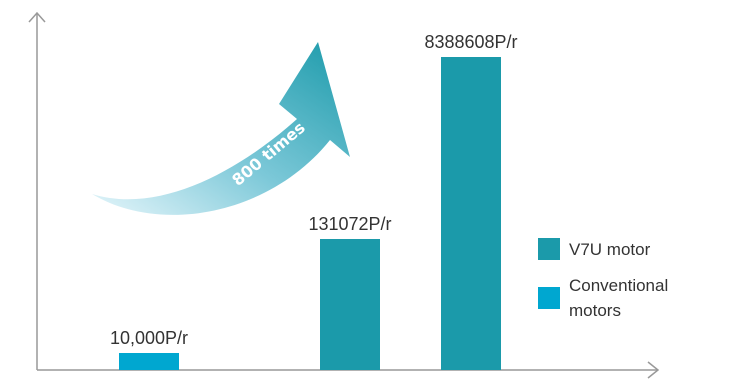  What do you see at coordinates (603, 298) in the screenshot?
I see `legend-item-conventional: Conventional motors` at bounding box center [603, 298].